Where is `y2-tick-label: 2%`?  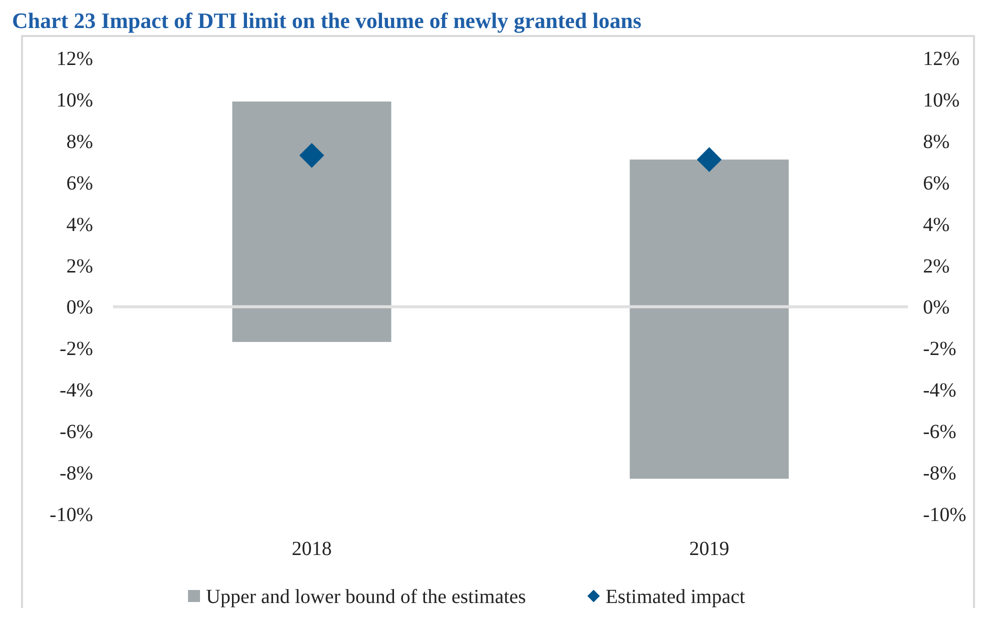
y2-tick-label: 2% is located at coordinates (936, 266).